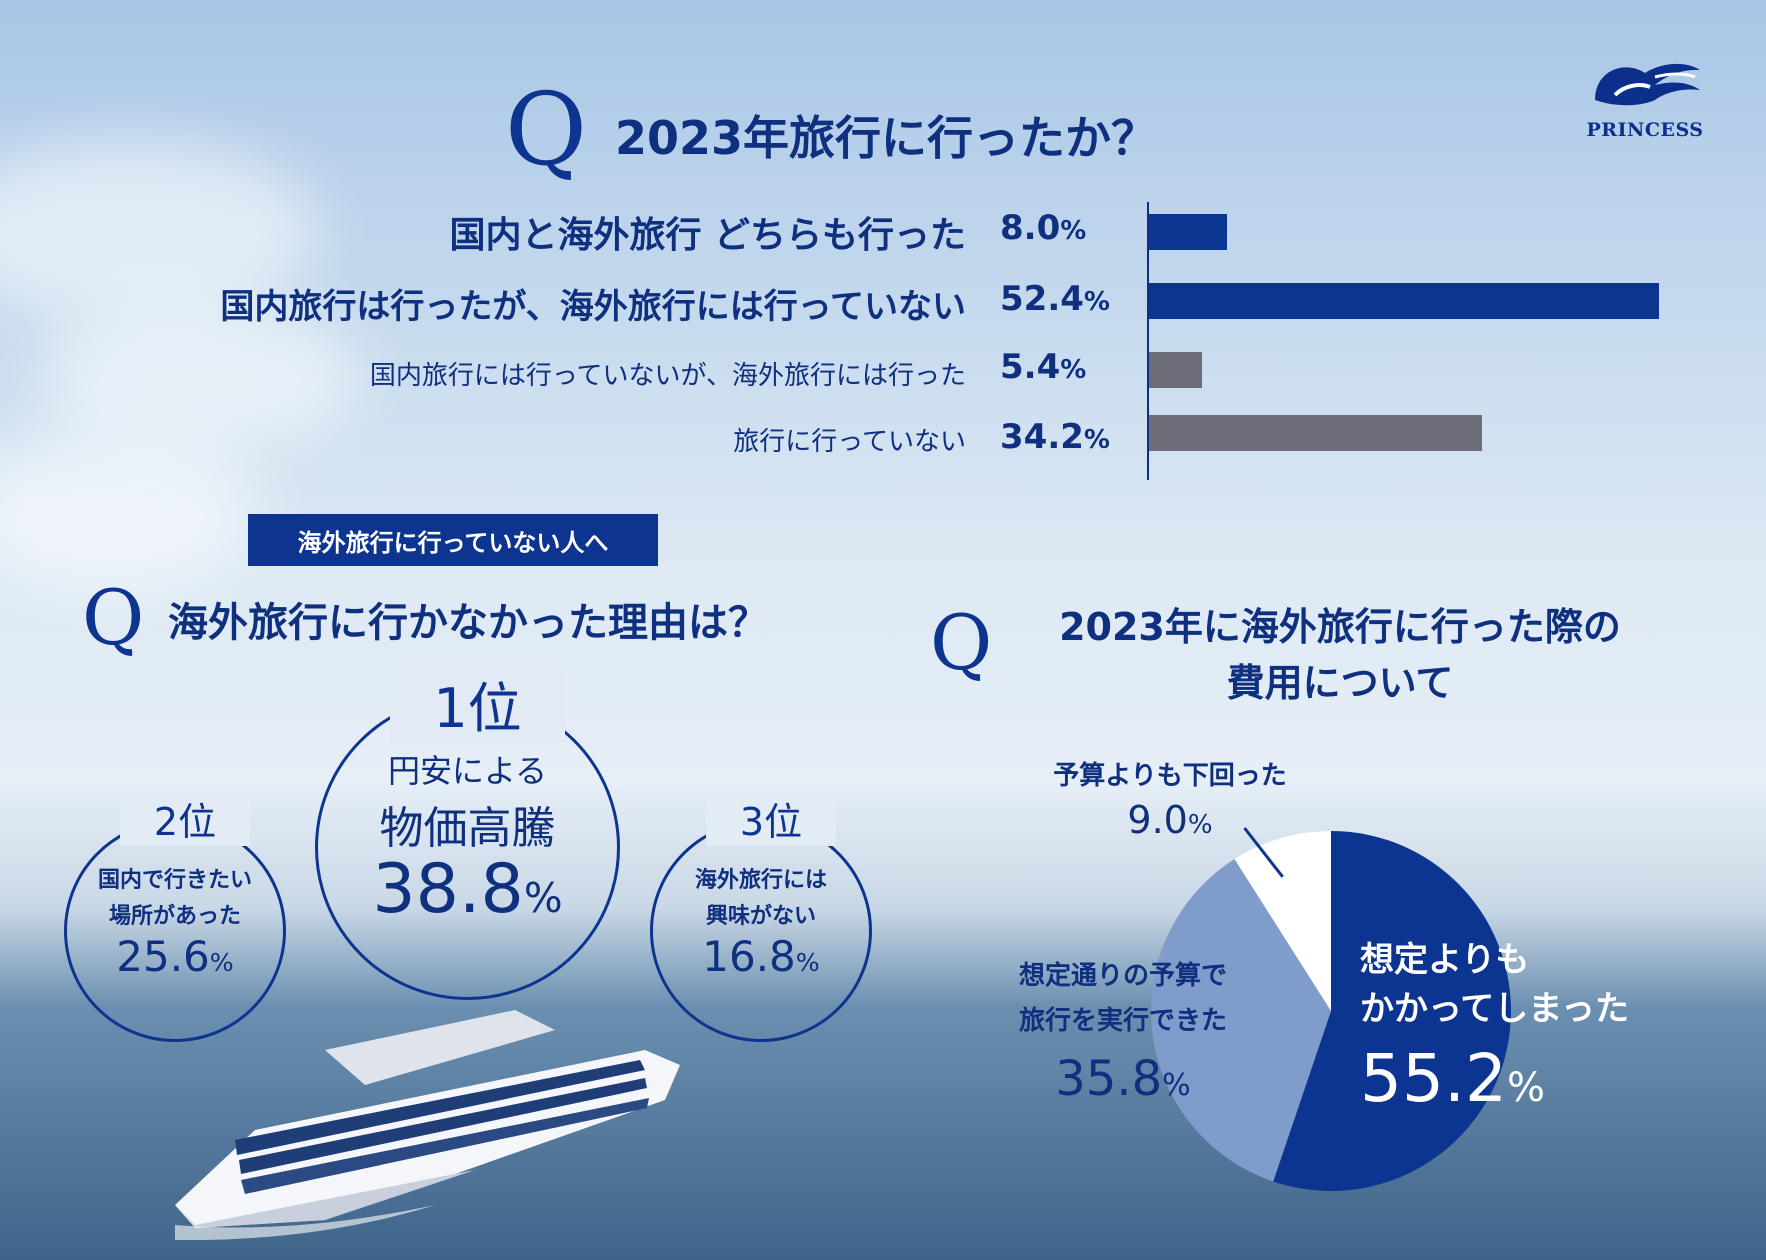 The width and height of the screenshot is (1766, 1260). Describe the element at coordinates (1043, 228) in the screenshot. I see `bar-value: 8.0%` at that location.